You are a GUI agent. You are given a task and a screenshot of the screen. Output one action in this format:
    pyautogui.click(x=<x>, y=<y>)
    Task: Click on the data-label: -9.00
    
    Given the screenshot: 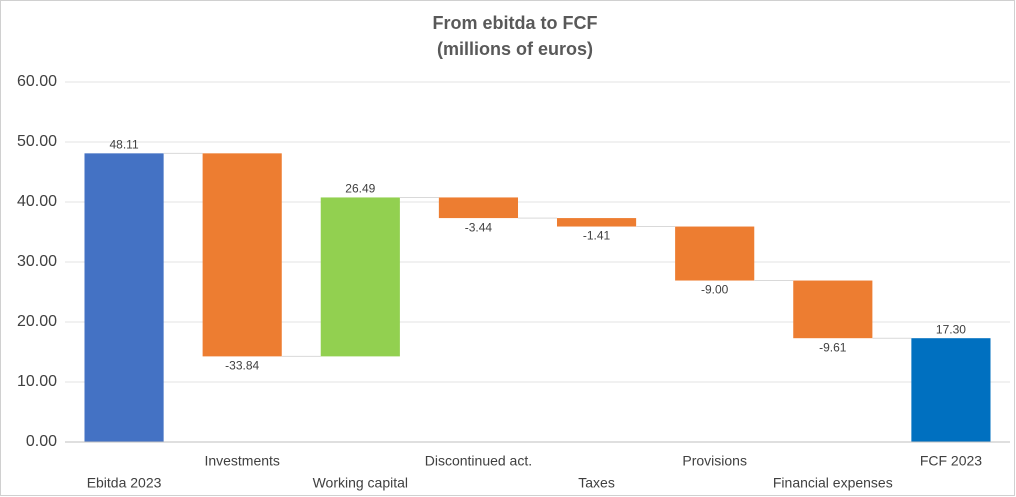 What is the action you would take?
    pyautogui.click(x=715, y=290)
    